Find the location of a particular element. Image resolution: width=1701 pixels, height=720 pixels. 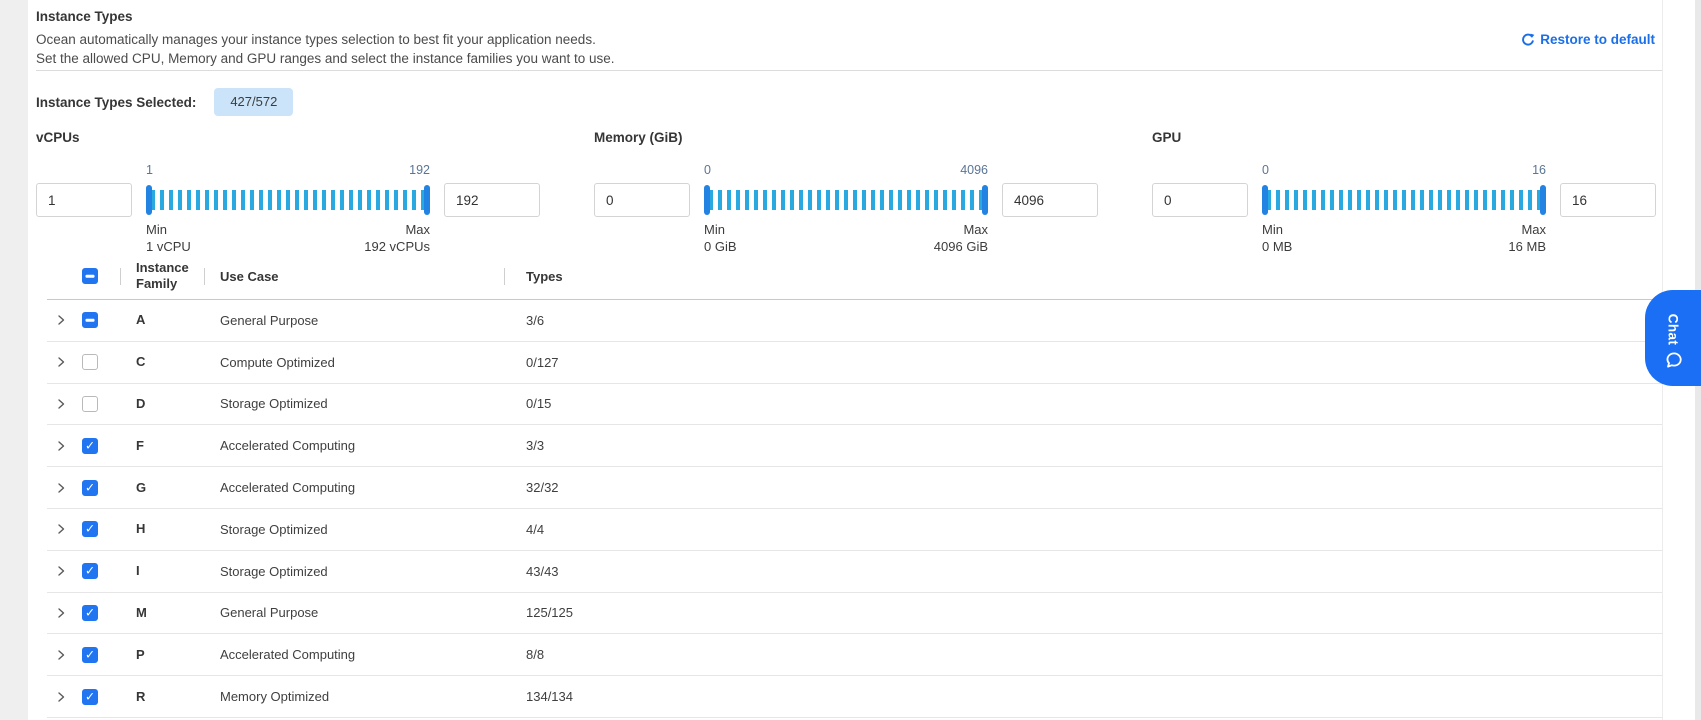

use-case-label: Memory Optimized is located at coordinates (275, 697).